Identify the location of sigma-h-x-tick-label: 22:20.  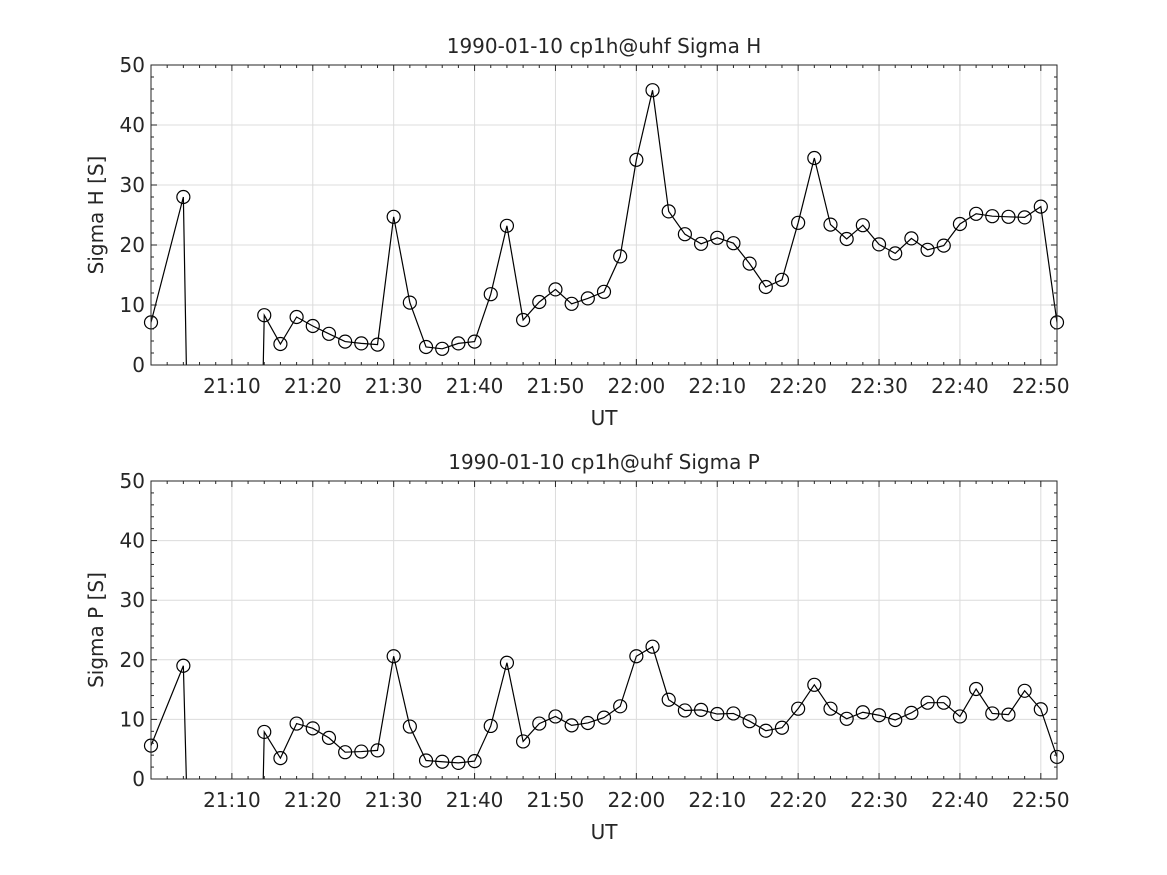
(798, 386).